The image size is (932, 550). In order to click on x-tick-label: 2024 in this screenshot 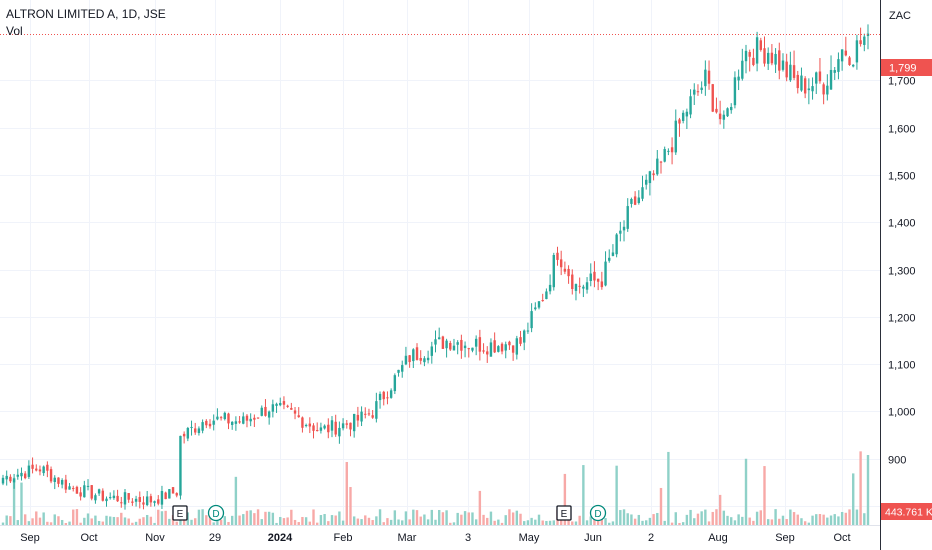, I will do `click(280, 538)`.